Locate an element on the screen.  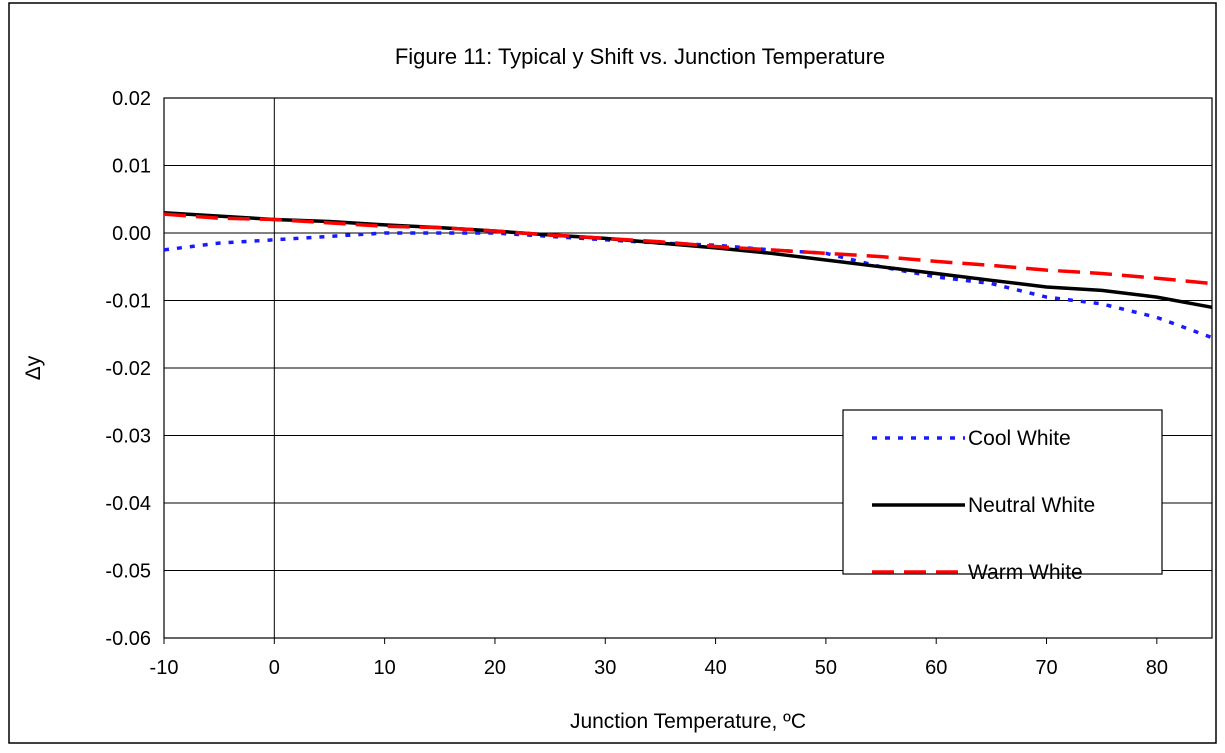
x-tick-label: 70 is located at coordinates (1046, 668).